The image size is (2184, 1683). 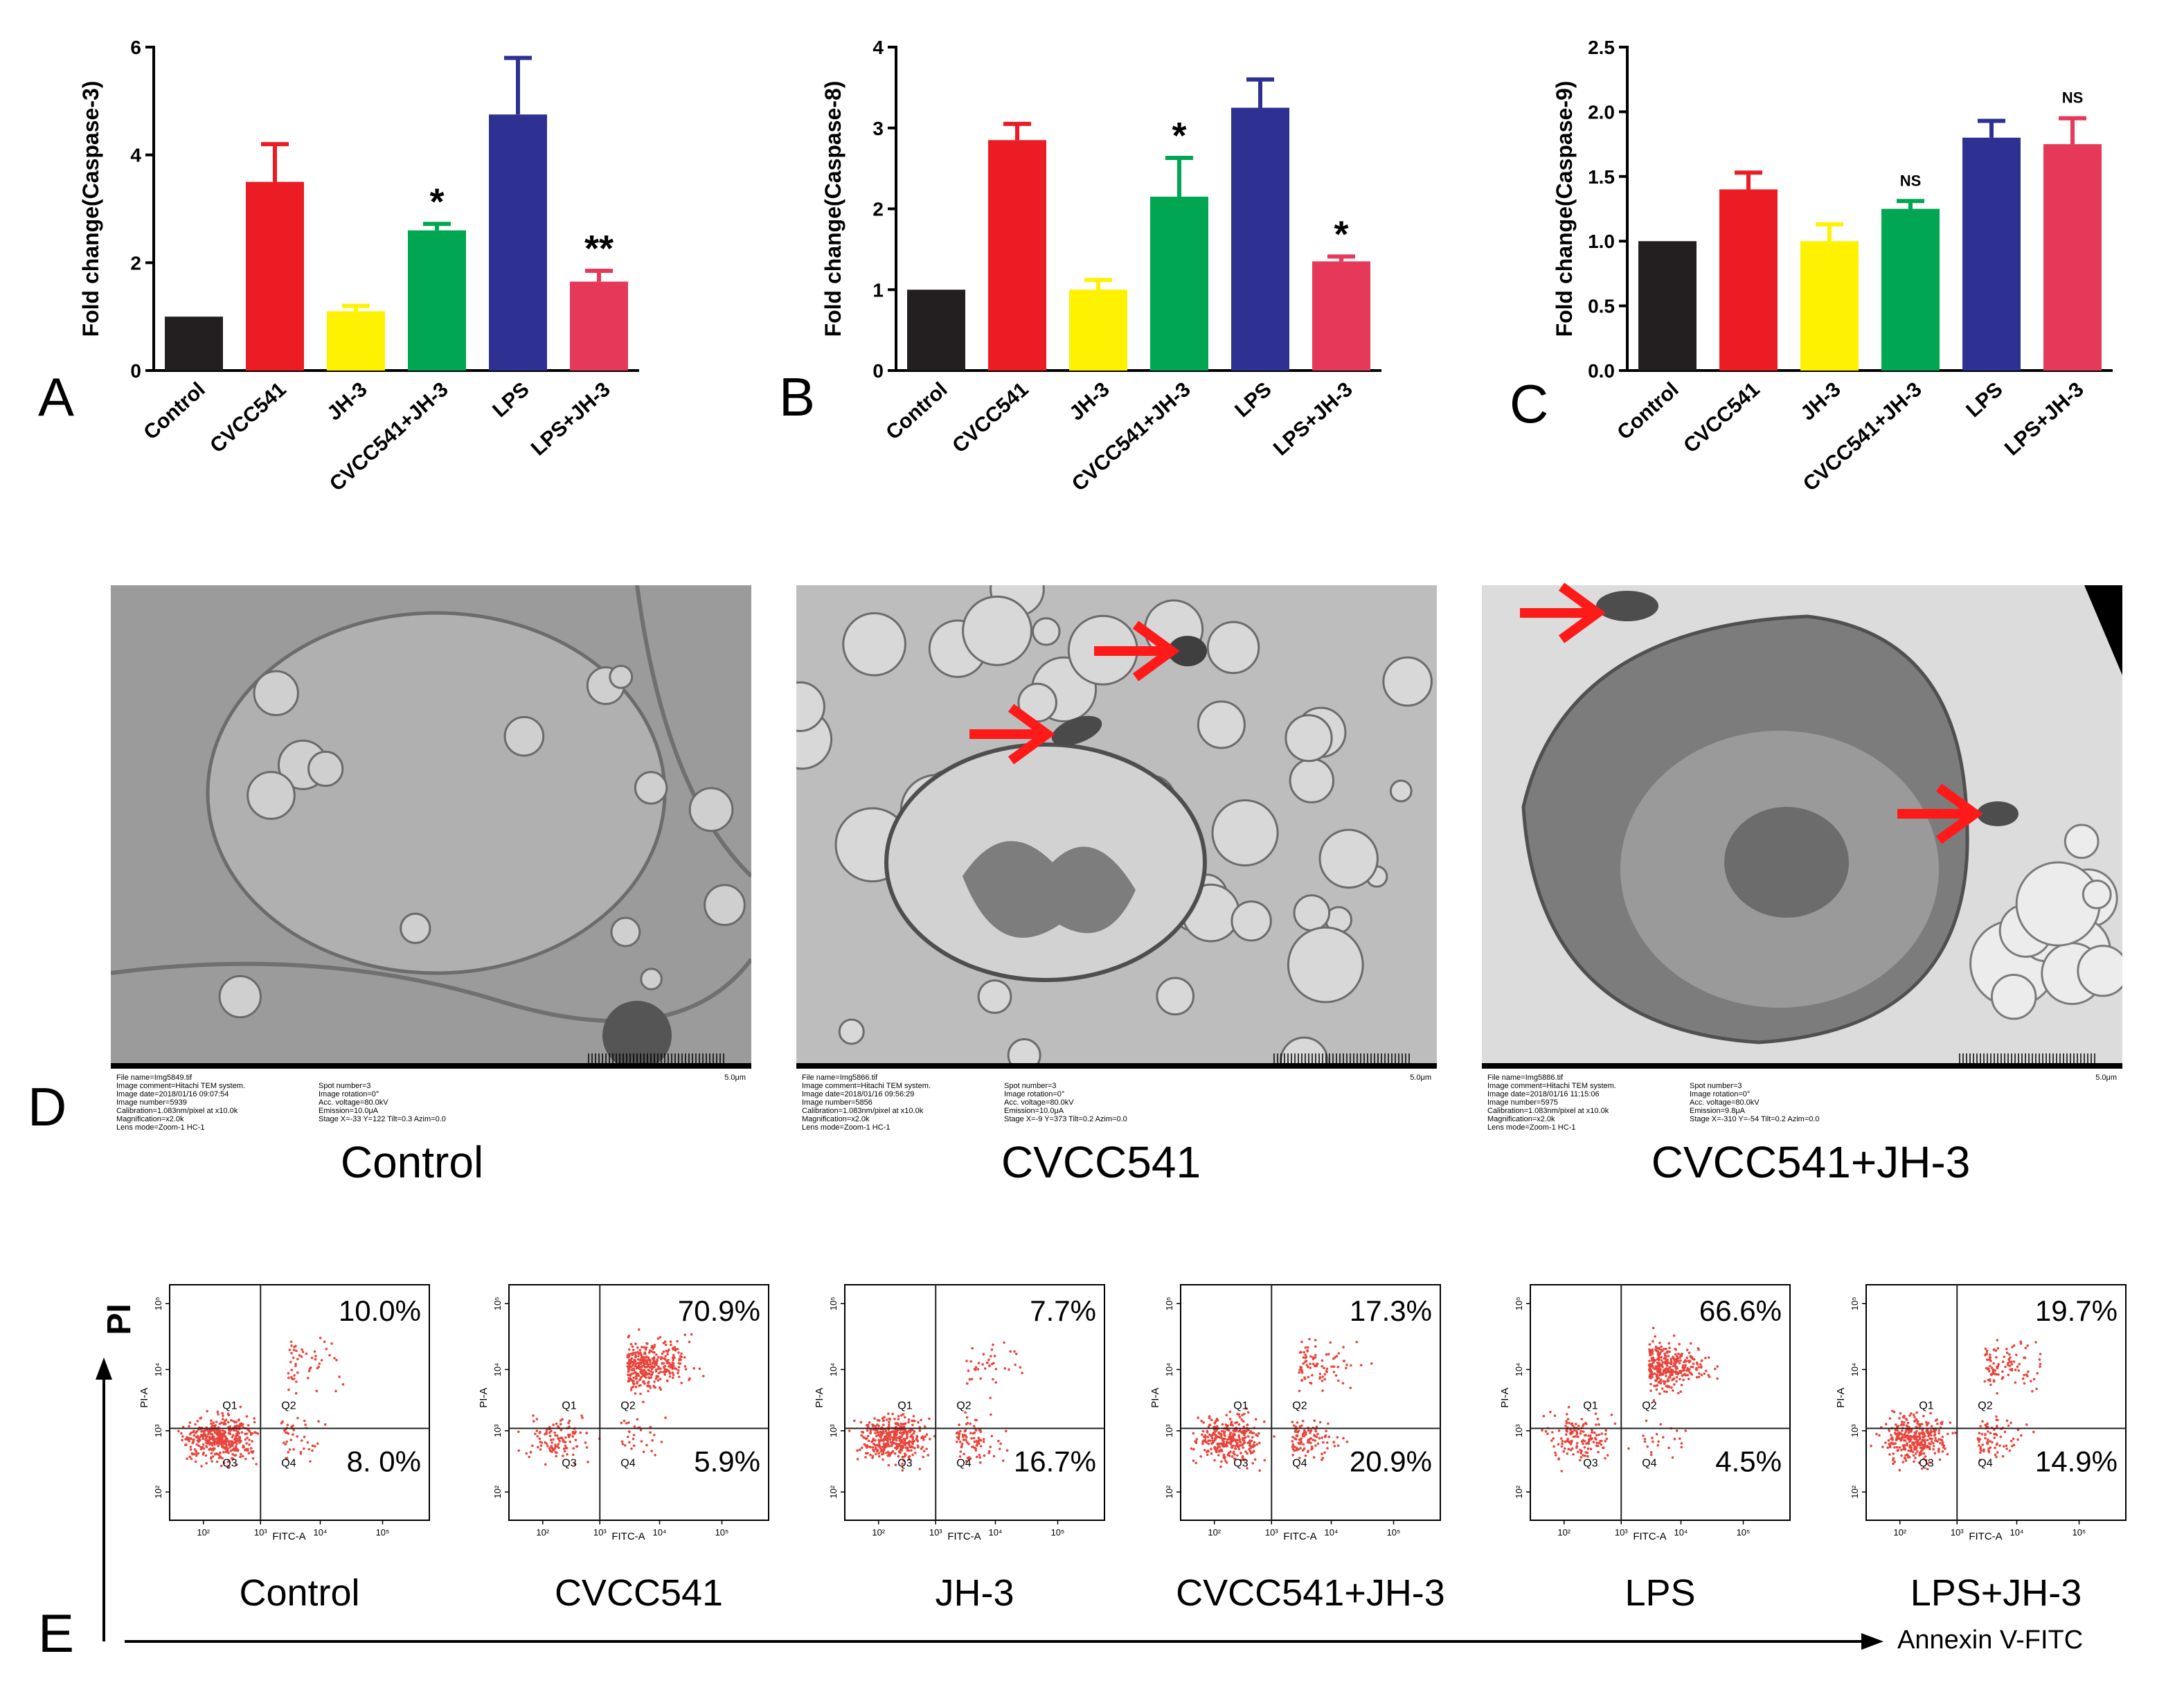 I want to click on quadrant-q4: Q4, so click(x=1299, y=1463).